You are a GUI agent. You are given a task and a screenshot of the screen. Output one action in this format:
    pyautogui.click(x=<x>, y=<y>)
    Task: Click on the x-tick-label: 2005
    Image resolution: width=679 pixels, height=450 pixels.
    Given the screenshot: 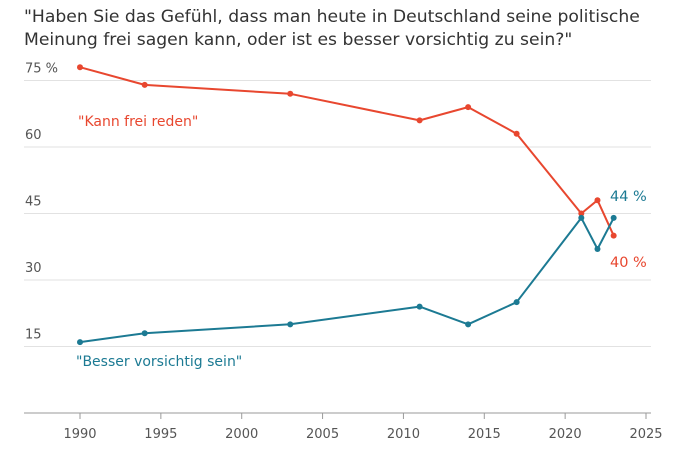 What is the action you would take?
    pyautogui.click(x=322, y=434)
    